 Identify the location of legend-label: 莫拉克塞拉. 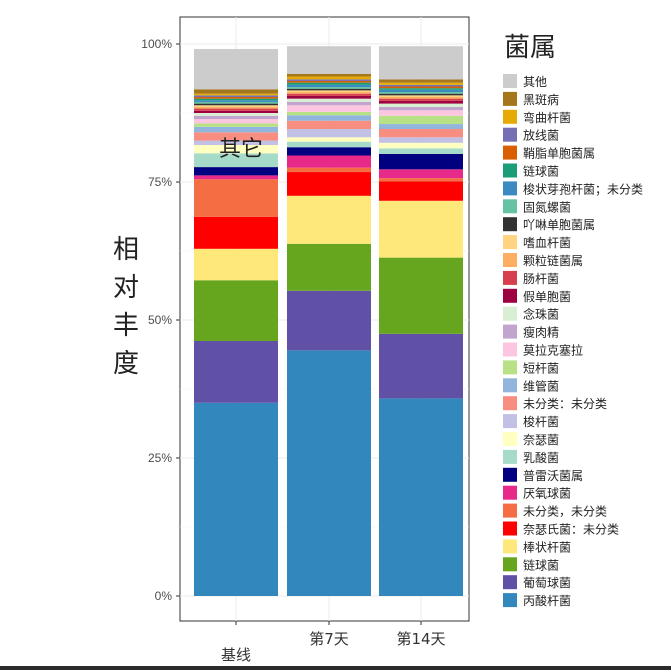
(553, 350).